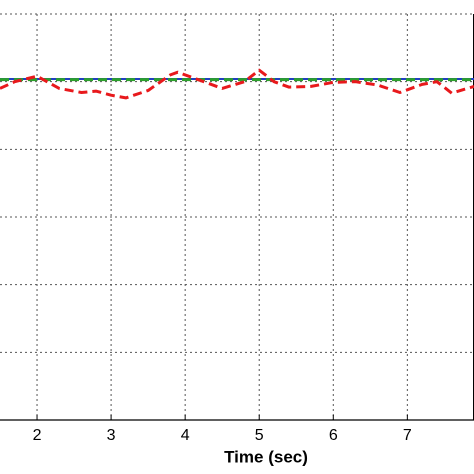  What do you see at coordinates (185, 435) in the screenshot?
I see `x-tick-label: 4` at bounding box center [185, 435].